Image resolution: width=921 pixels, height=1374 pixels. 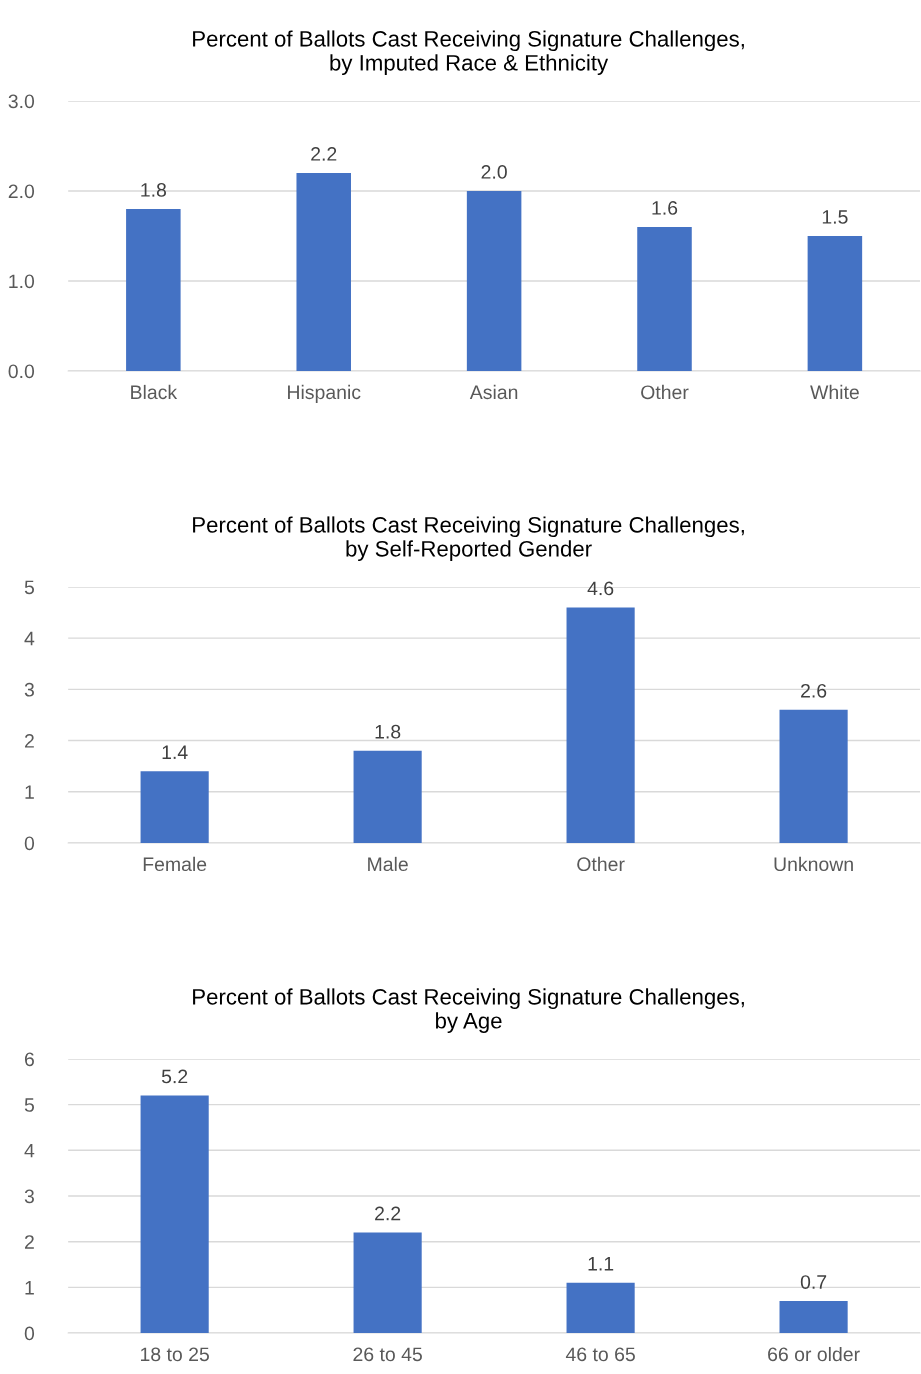 I want to click on x-tick-label: Black, so click(x=154, y=392).